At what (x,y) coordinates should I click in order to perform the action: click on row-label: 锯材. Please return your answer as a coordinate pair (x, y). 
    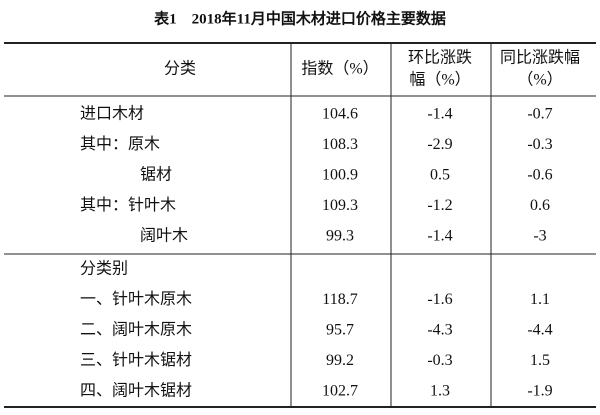
    Looking at the image, I should click on (156, 175).